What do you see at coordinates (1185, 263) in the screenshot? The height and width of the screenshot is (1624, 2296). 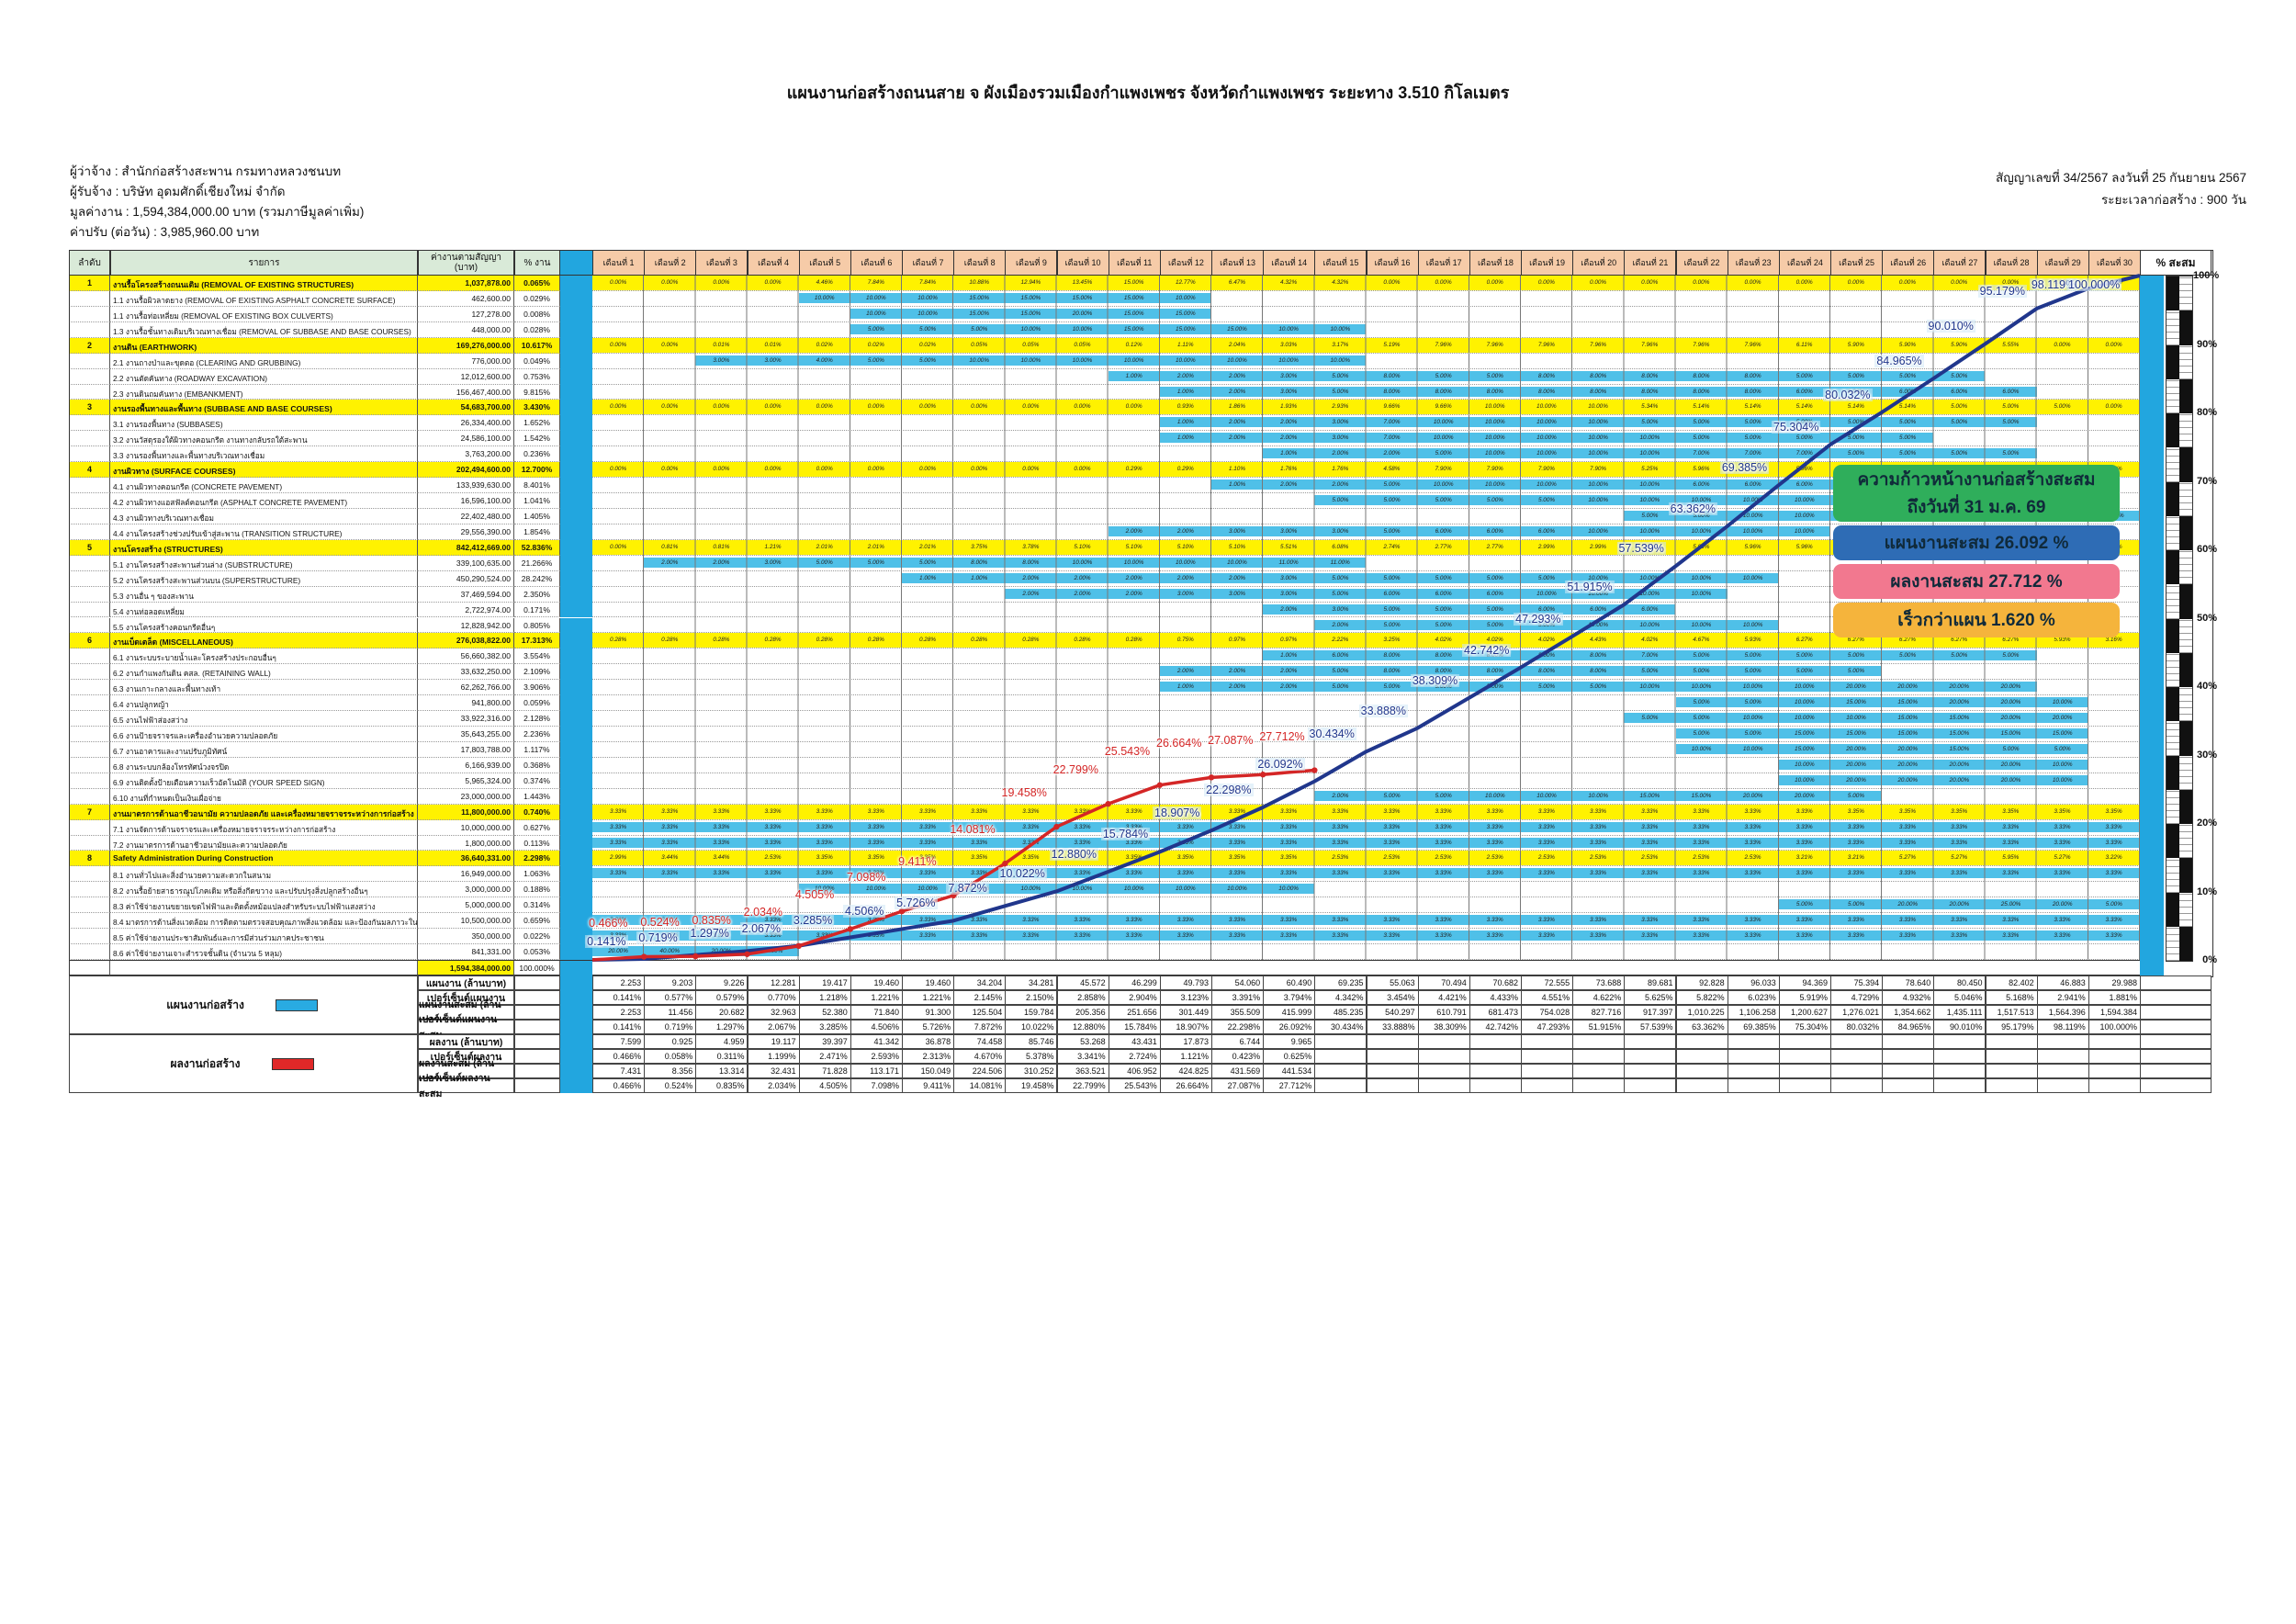 I see `month-header-cell: เดือนที่ 12` at bounding box center [1185, 263].